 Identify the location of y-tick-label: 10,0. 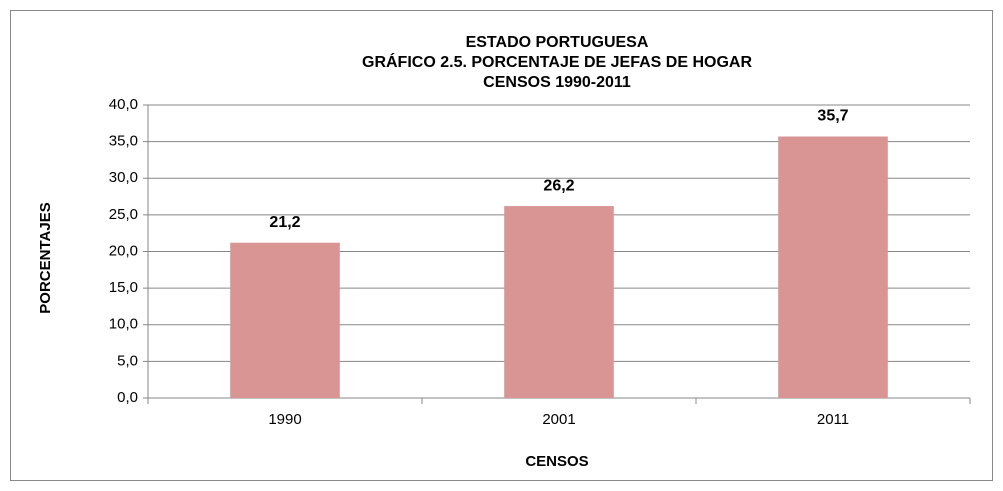
(123, 324).